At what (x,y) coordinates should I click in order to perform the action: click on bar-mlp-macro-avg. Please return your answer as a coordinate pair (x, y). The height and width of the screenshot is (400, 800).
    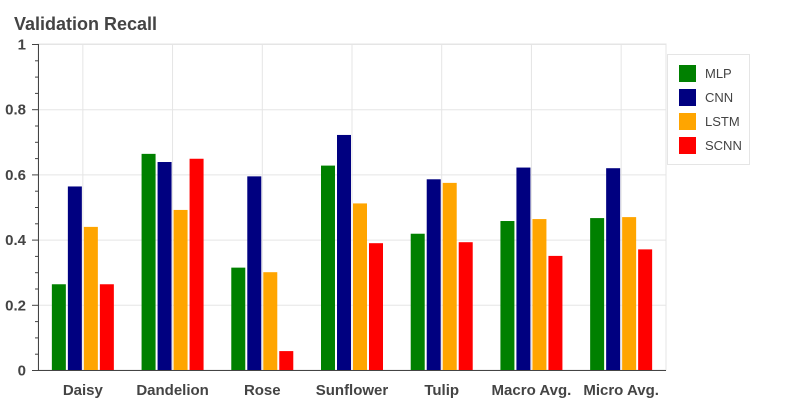
    Looking at the image, I should click on (507, 295).